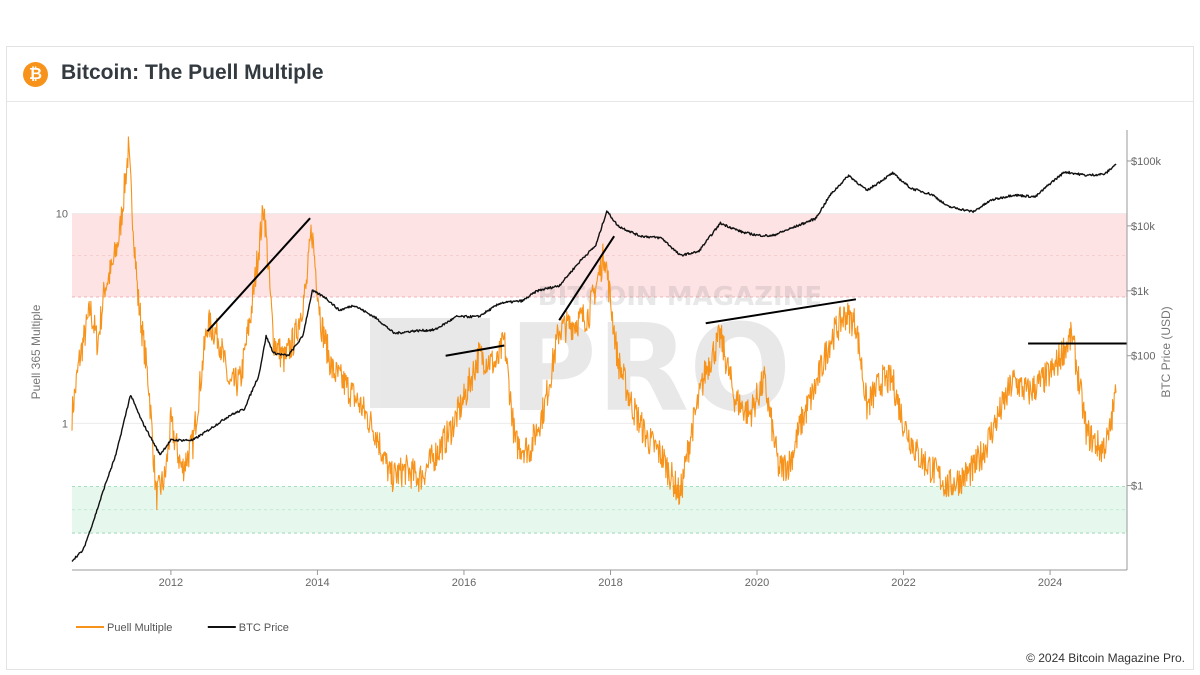 The height and width of the screenshot is (675, 1200). I want to click on y-right-tick-label-$1k: $1k, so click(1140, 292).